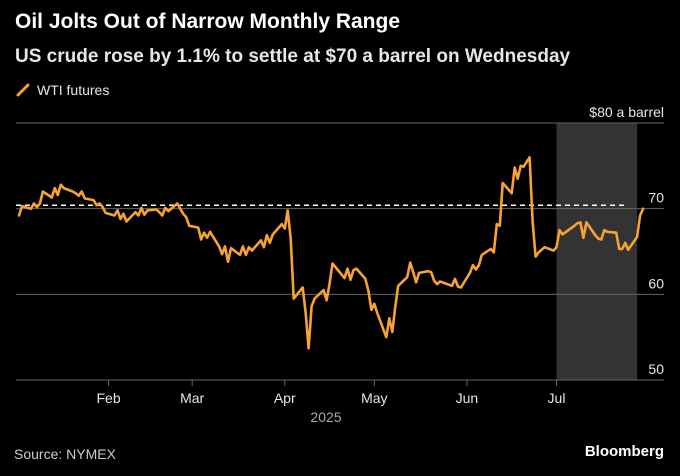  Describe the element at coordinates (285, 398) in the screenshot. I see `xtick-label-Apr: Apr` at that location.